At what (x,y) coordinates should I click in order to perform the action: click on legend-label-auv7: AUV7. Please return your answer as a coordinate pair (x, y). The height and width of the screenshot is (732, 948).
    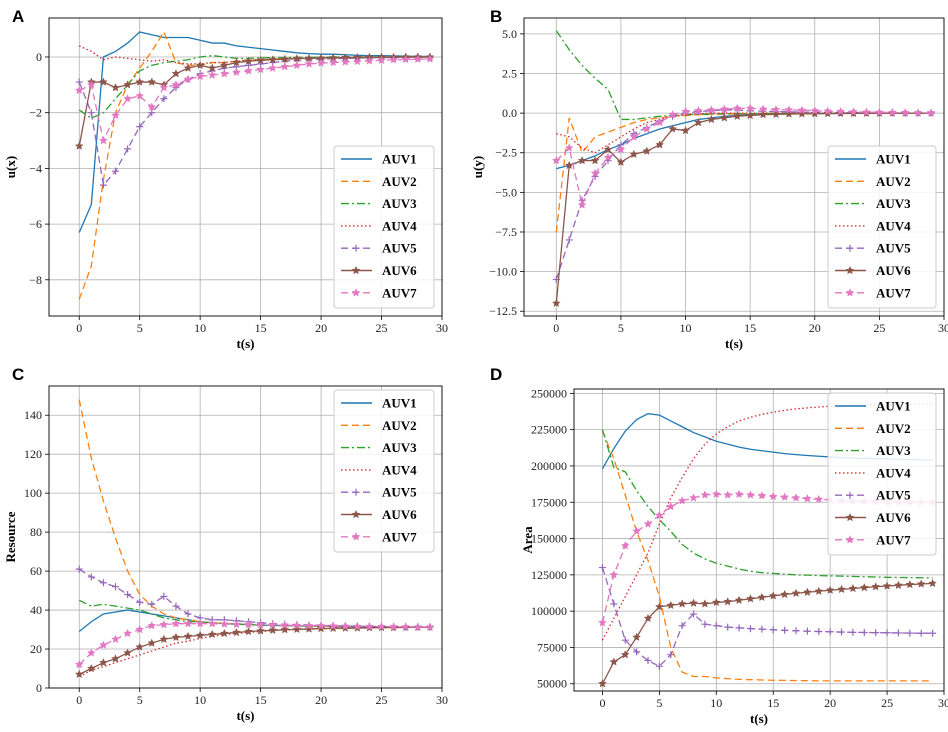
    Looking at the image, I should click on (399, 292).